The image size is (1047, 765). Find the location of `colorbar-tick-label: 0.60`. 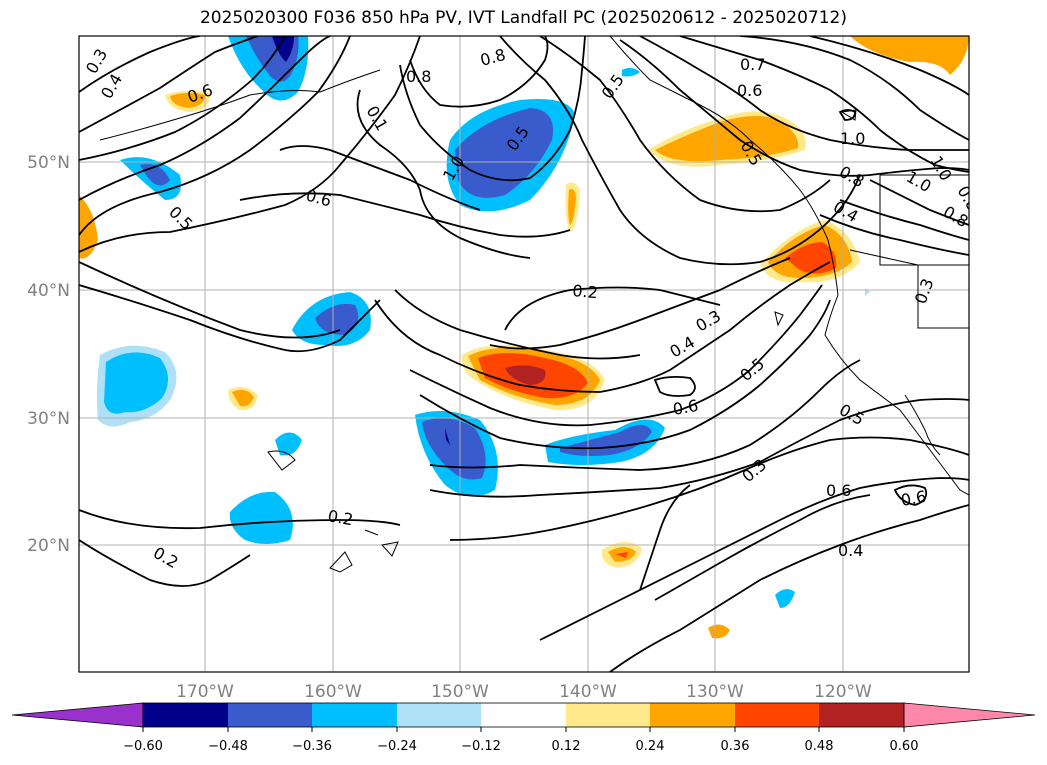

colorbar-tick-label: 0.60 is located at coordinates (904, 746).